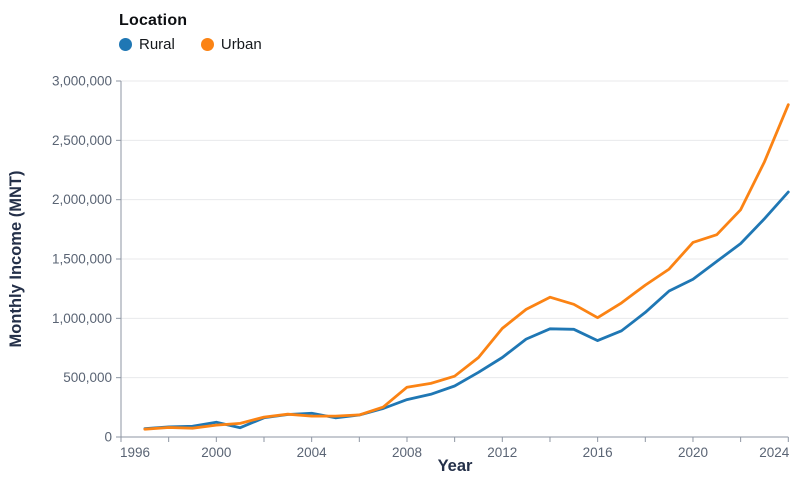 This screenshot has height=500, width=800. What do you see at coordinates (16, 259) in the screenshot?
I see `y-axis-title: Monthly Income (MNT)` at bounding box center [16, 259].